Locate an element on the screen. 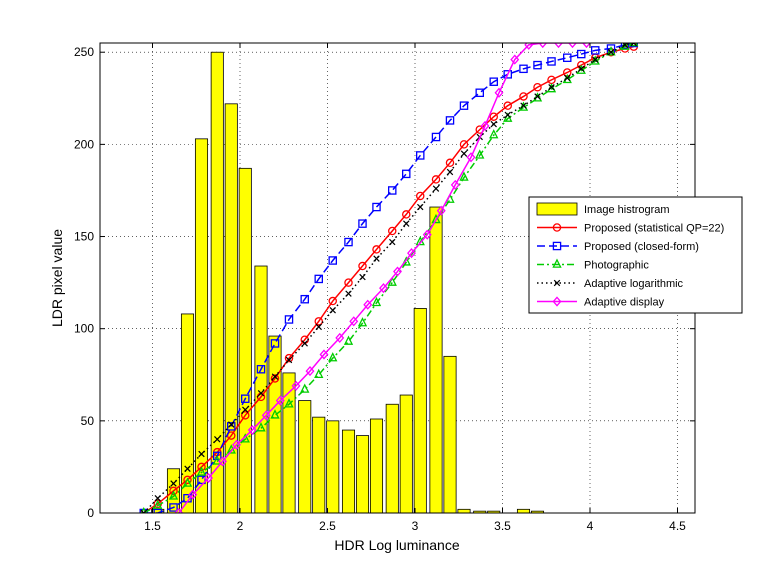 The width and height of the screenshot is (768, 576). legend-label-5: Adaptive display is located at coordinates (624, 303).